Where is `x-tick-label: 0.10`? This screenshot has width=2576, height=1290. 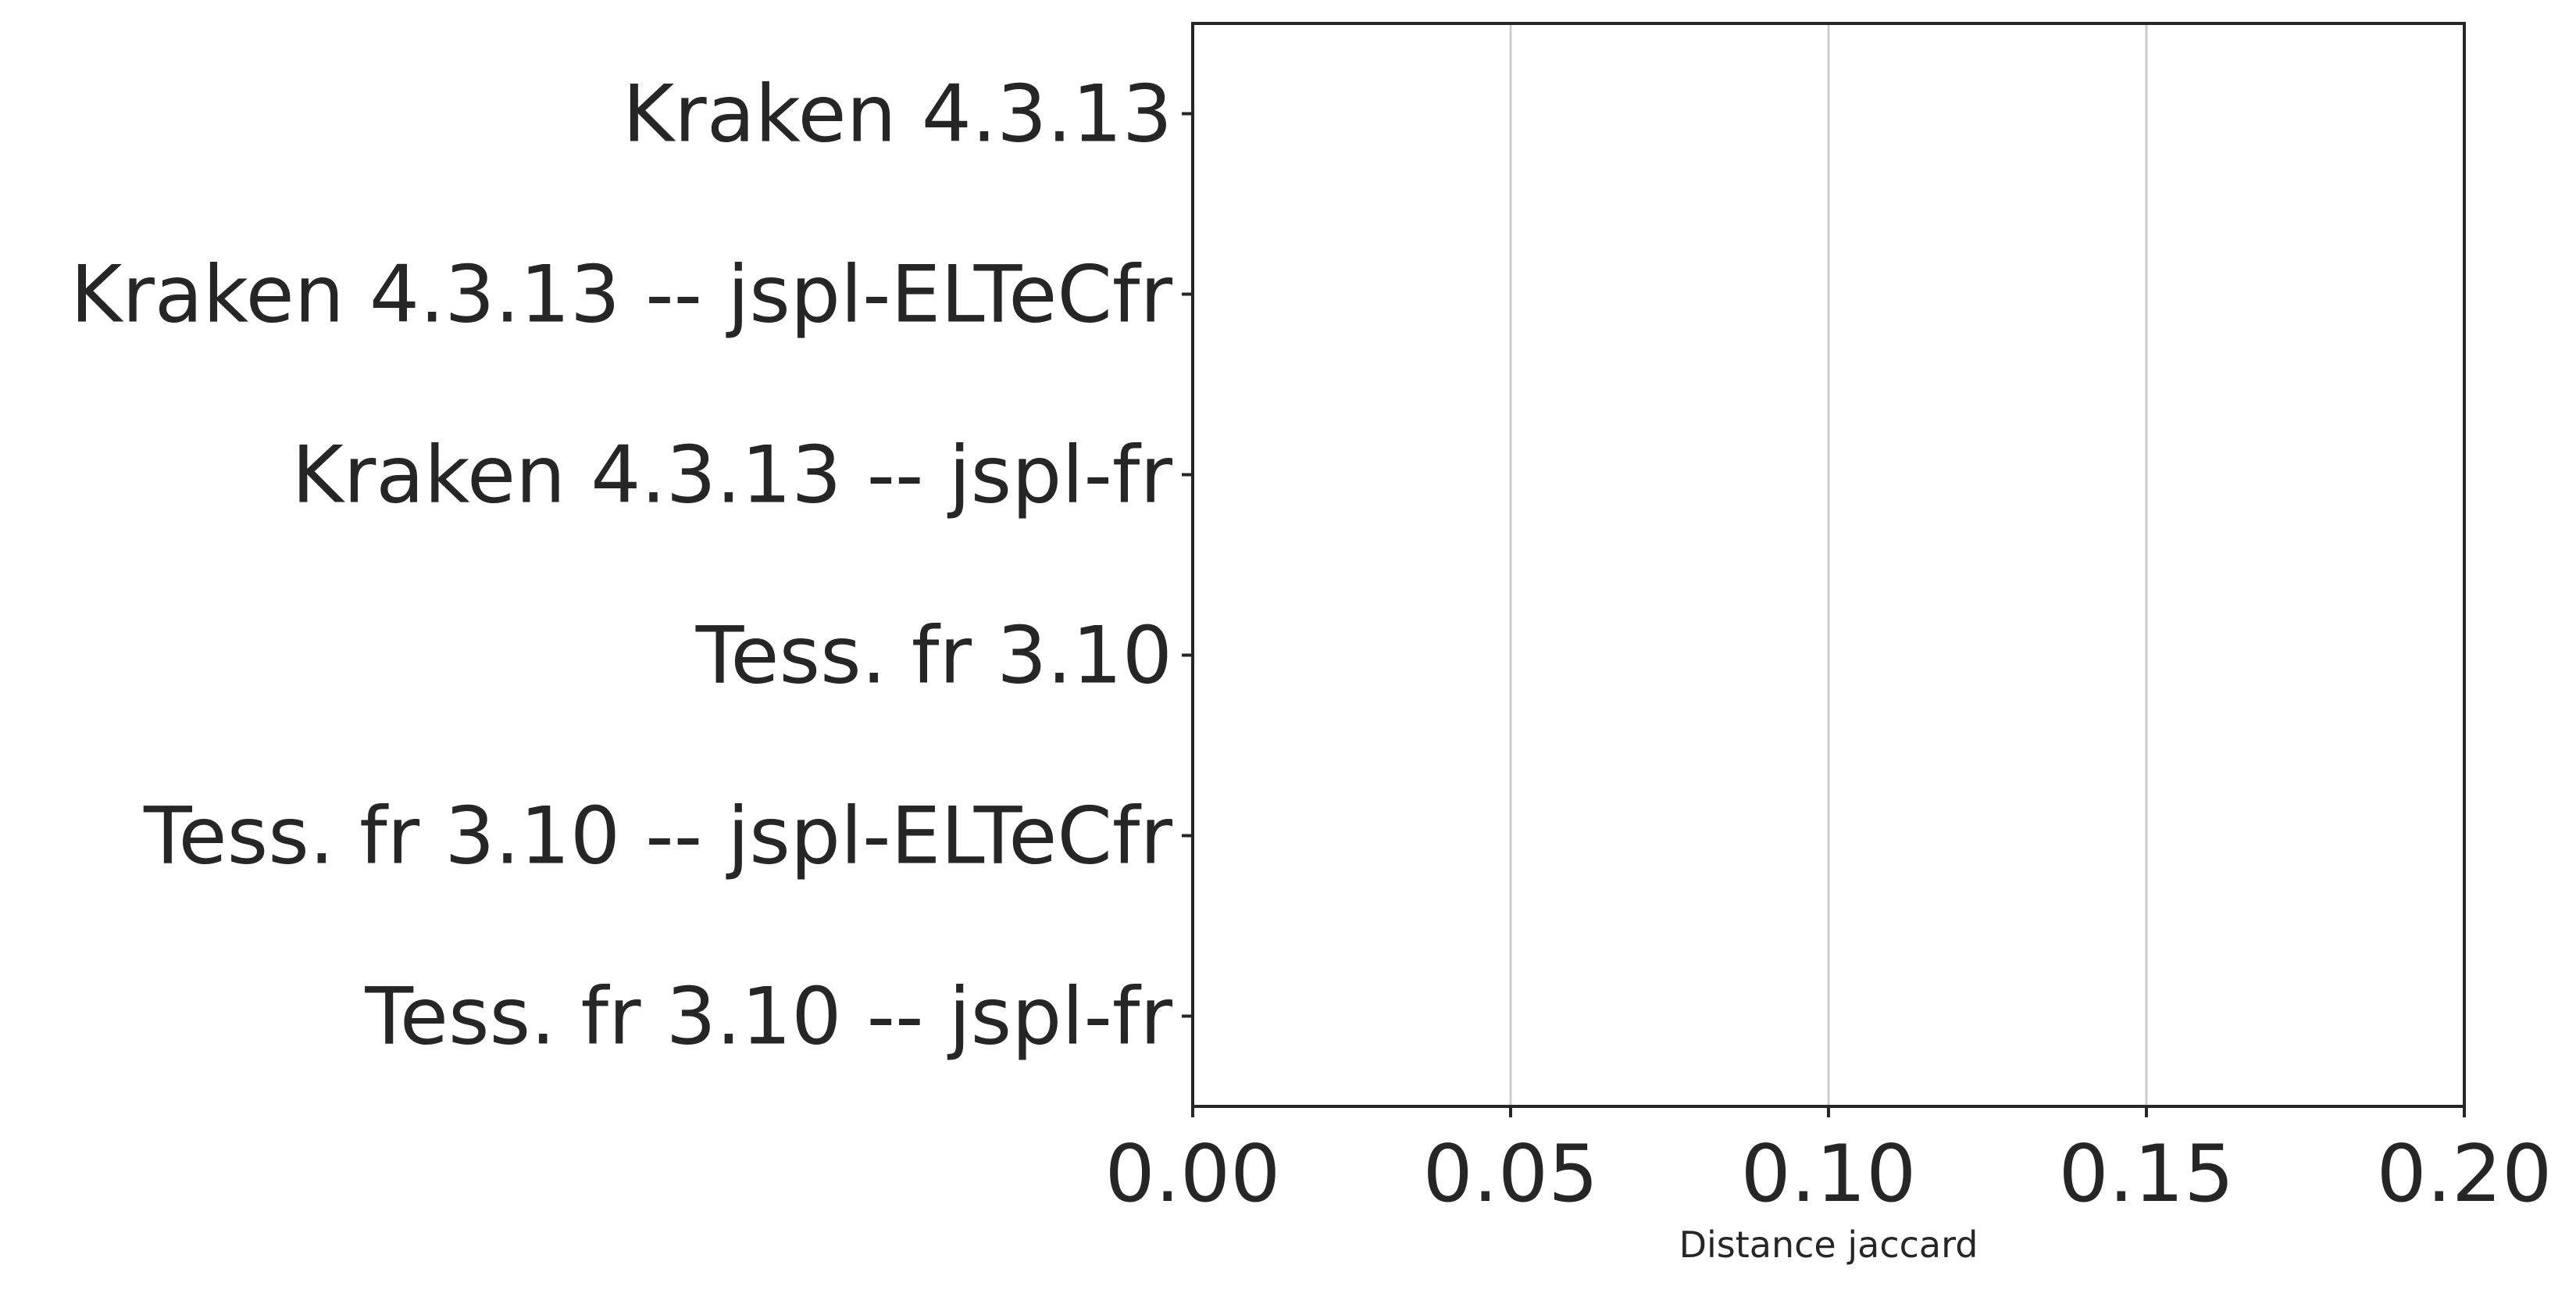
x-tick-label: 0.10 is located at coordinates (1829, 1173).